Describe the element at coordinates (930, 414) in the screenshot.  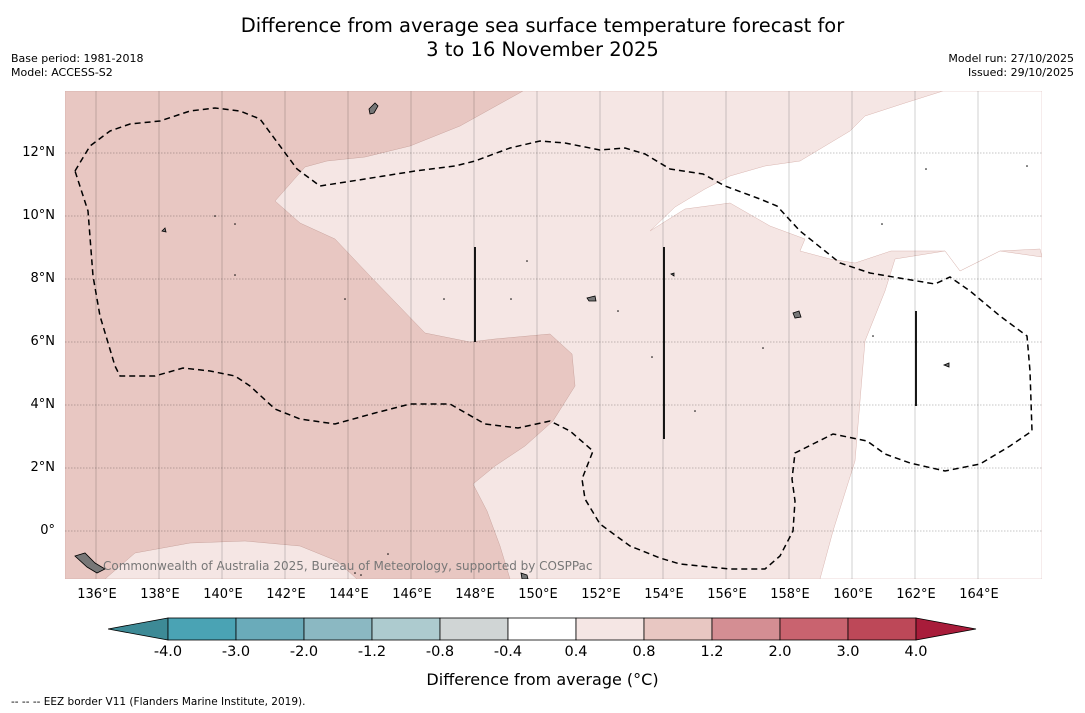
I see `anomaly-region-neutral-south` at that location.